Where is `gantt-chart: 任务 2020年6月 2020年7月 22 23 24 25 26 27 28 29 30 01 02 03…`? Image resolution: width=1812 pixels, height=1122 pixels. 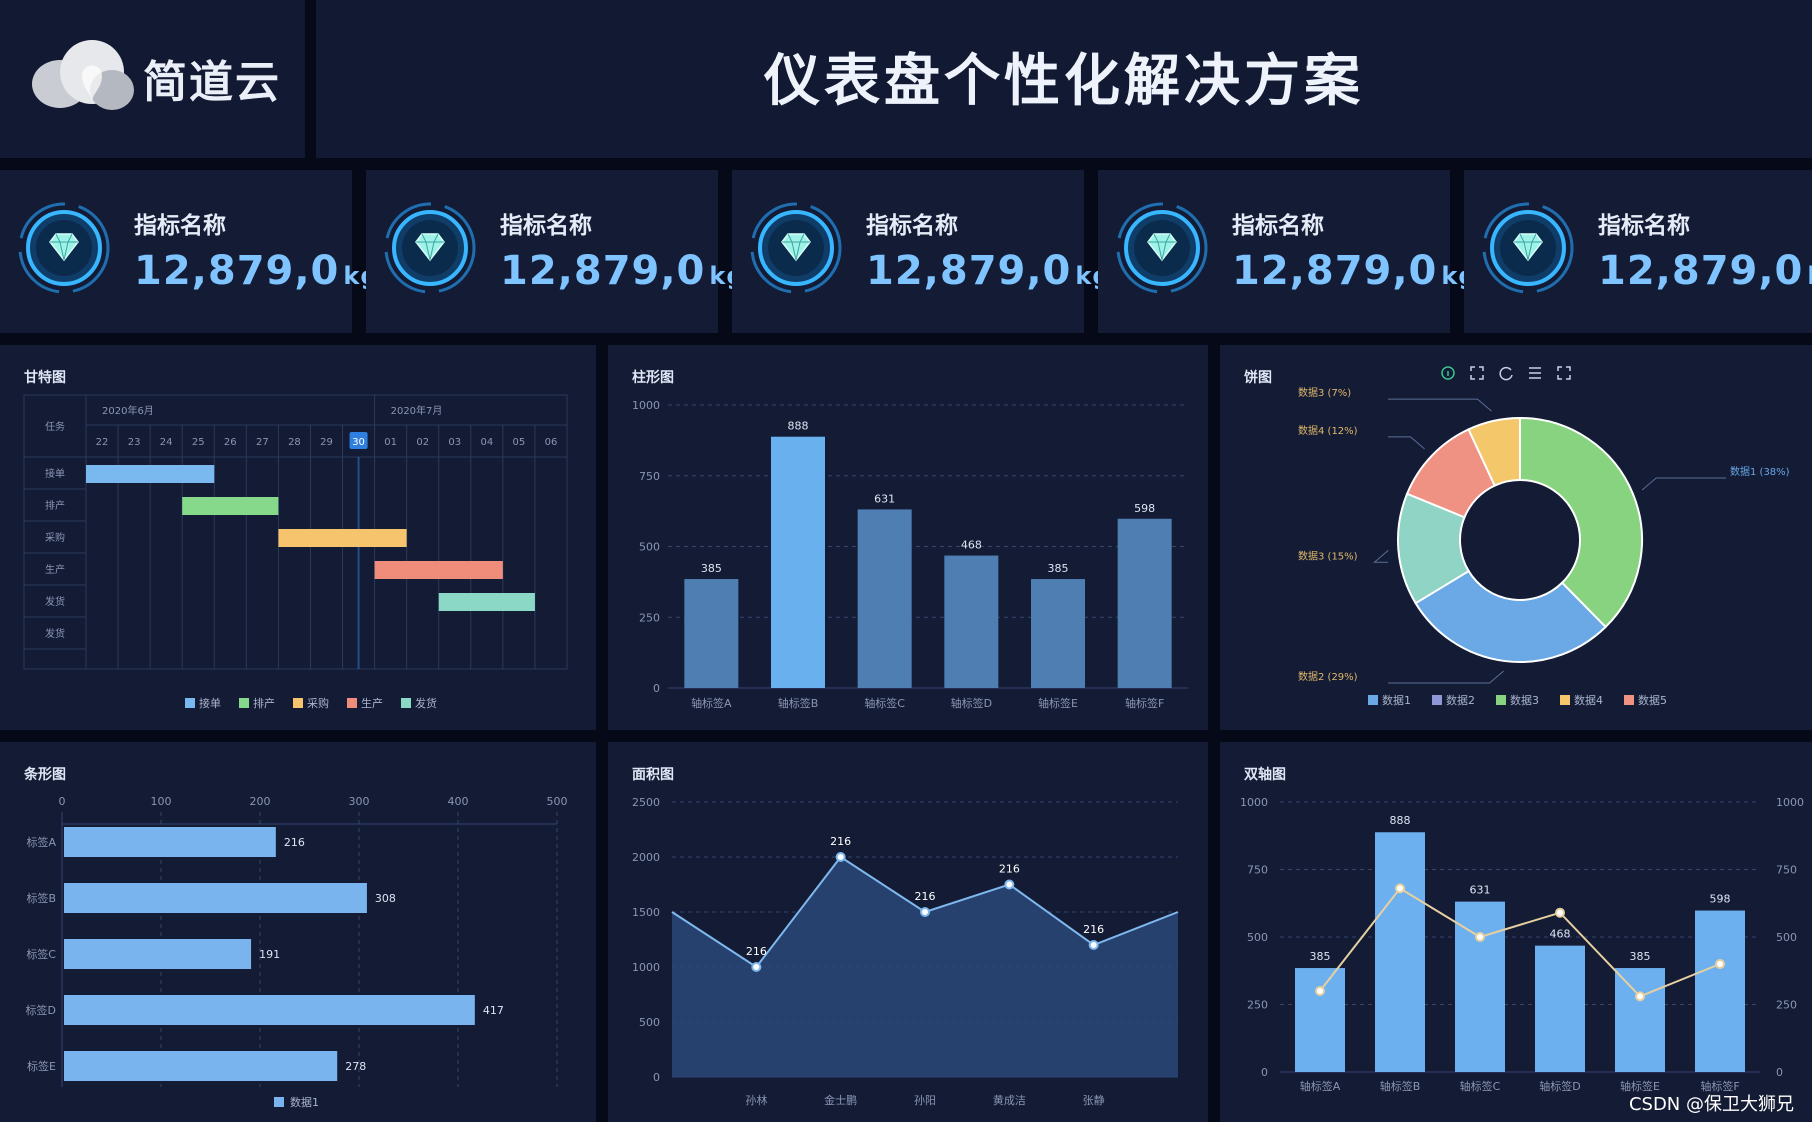 gantt-chart: 任务 2020年6月 2020年7月 22 23 24 25 26 27 28 29 30 01 02 03… is located at coordinates (295, 552).